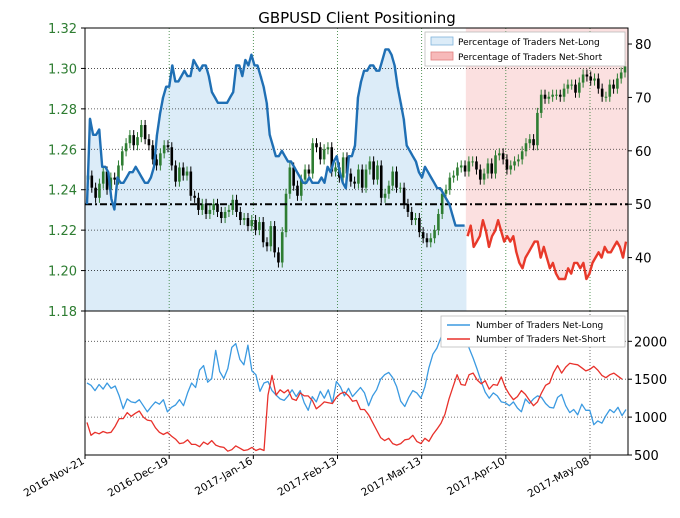 This screenshot has width=680, height=518. Describe the element at coordinates (650, 418) in the screenshot. I see `count-tick-label: 1000` at that location.